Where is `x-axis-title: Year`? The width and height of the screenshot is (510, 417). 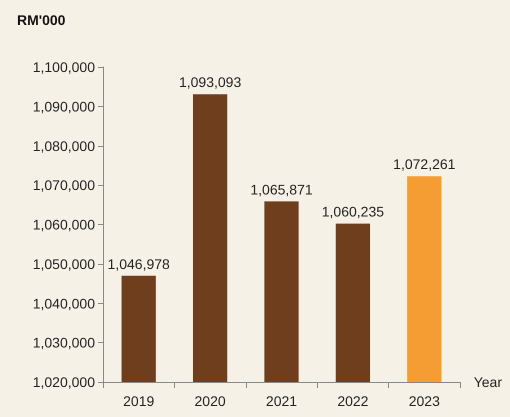
x-axis-title: Year is located at coordinates (488, 382).